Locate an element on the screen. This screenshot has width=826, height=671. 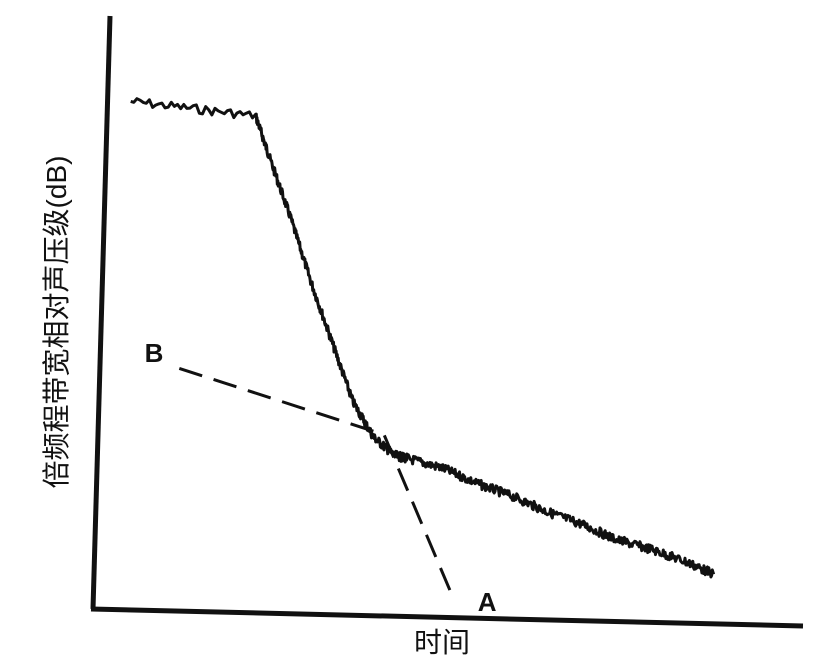
x-axis is located at coordinates (447, 617).